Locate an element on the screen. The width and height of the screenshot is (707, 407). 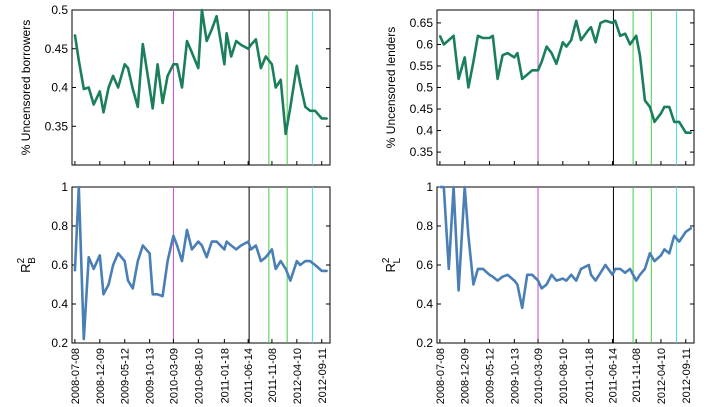
x-tick-label: 2012-04-10 is located at coordinates (662, 376).